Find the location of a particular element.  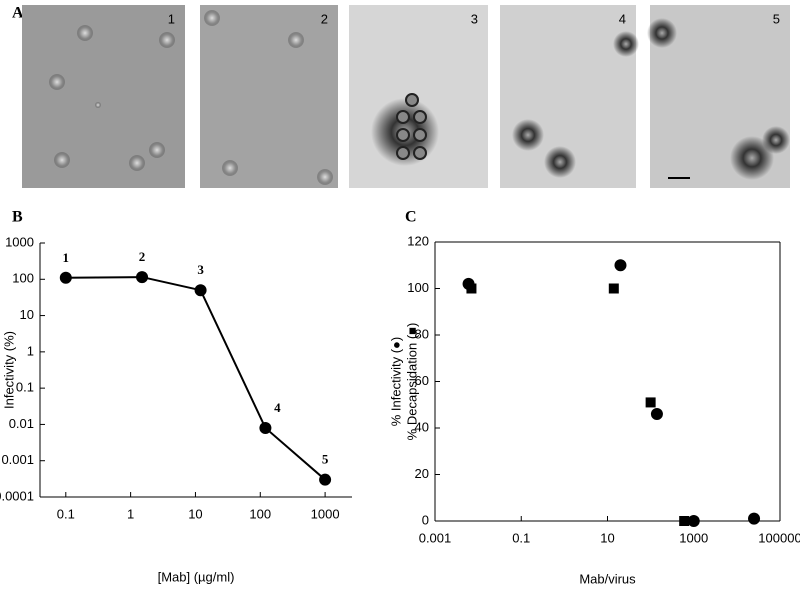

y-axis-label: % Decapsidation (■) is located at coordinates (411, 382).